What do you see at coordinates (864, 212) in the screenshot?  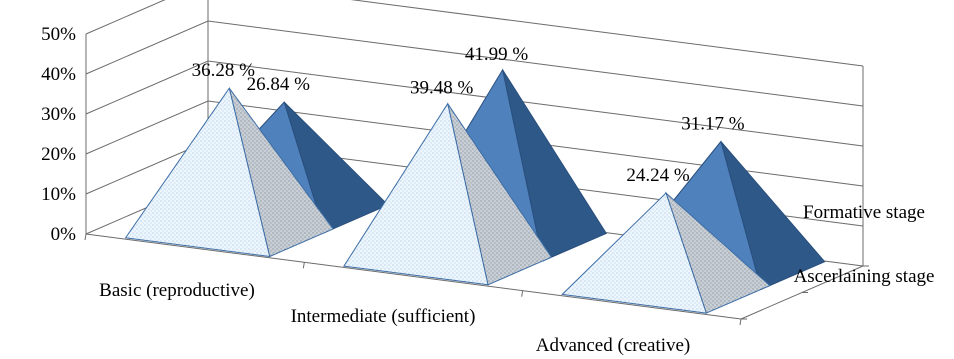 I see `series-label-formative-stage: Formative stage` at bounding box center [864, 212].